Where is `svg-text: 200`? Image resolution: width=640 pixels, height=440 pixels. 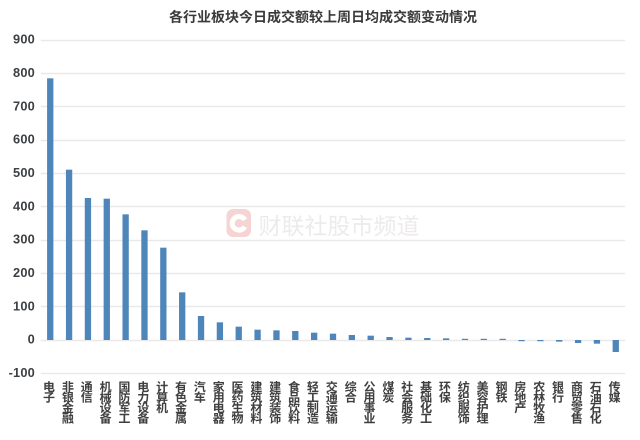 svg-text: 200 is located at coordinates (24, 272).